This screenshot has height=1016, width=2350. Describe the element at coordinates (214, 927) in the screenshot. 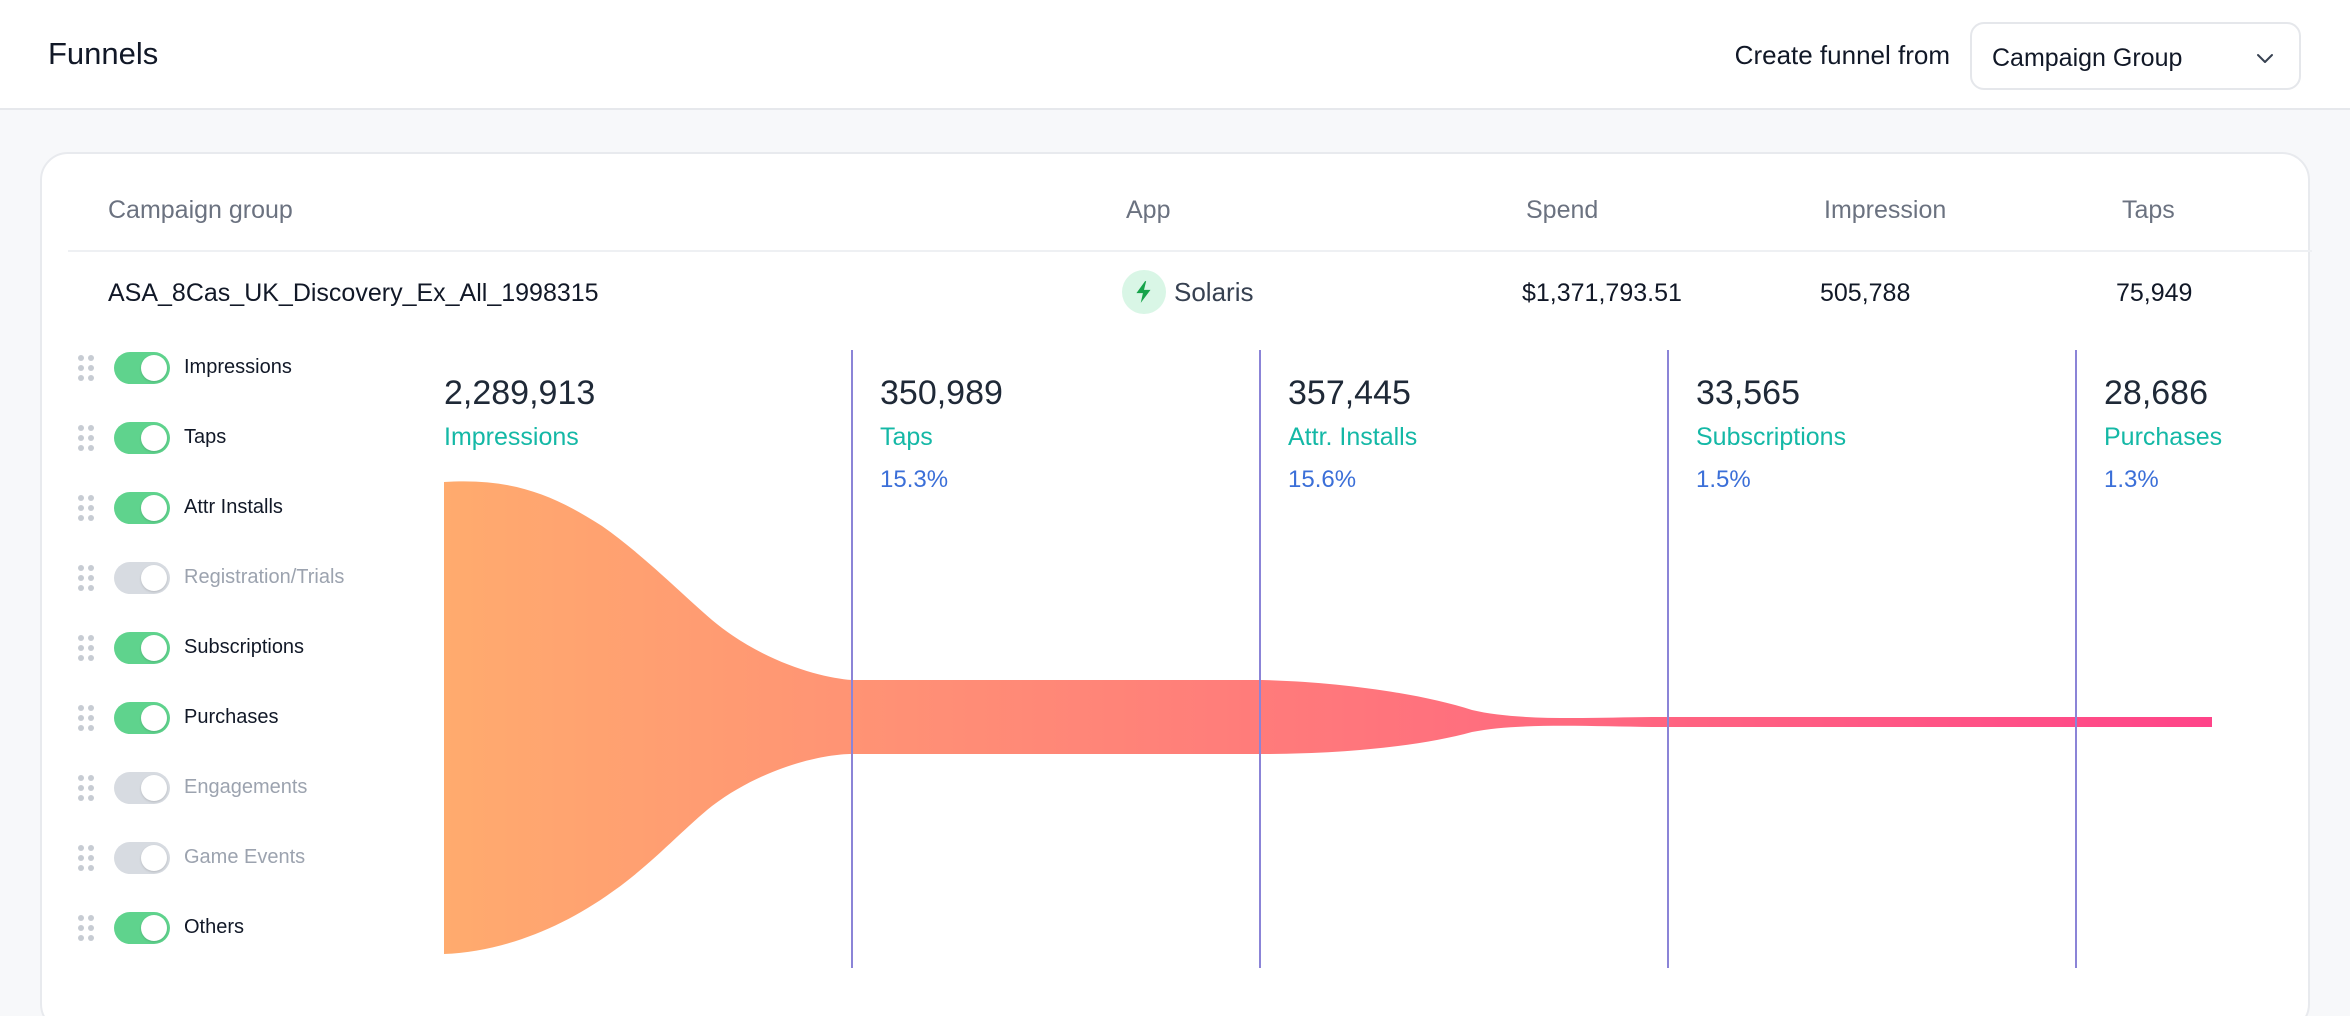

I see `toggle-label: Others` at that location.